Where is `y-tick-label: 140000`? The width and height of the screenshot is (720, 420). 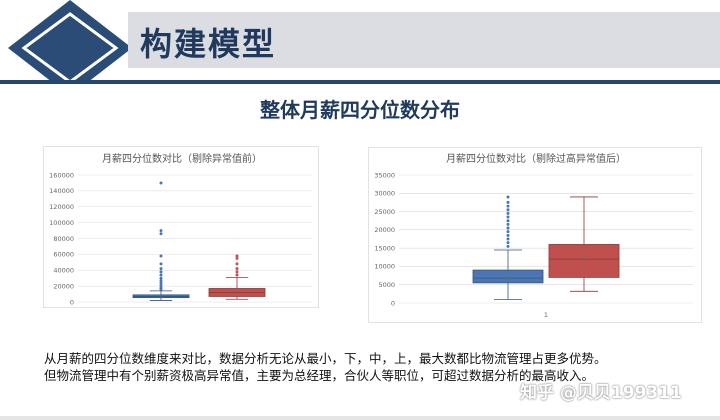
y-tick-label: 140000 is located at coordinates (61, 191).